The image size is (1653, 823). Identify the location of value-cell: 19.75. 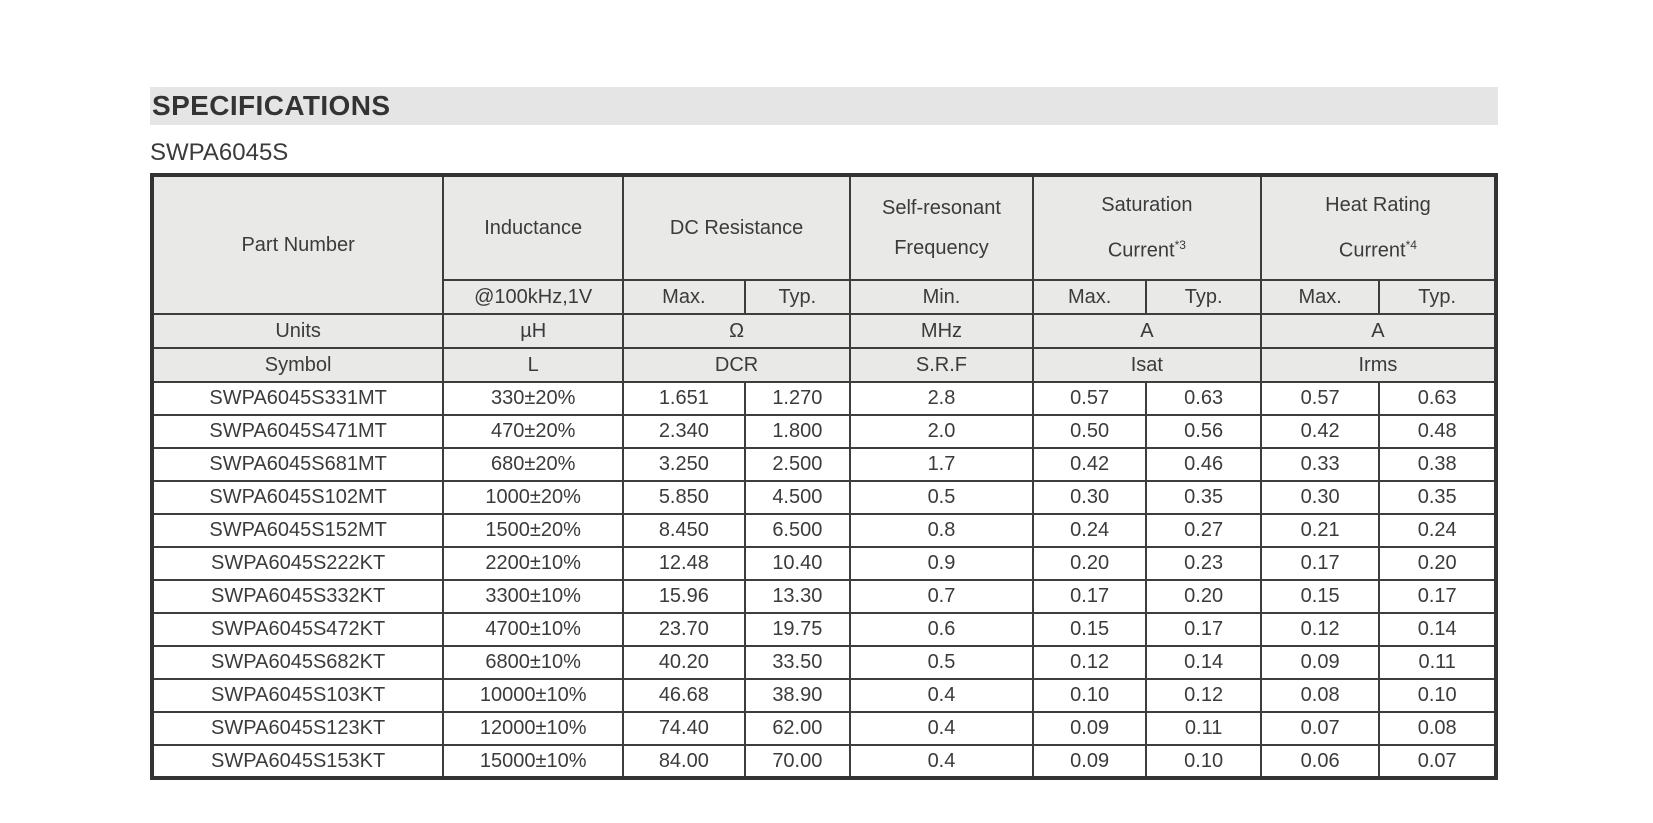
(797, 629).